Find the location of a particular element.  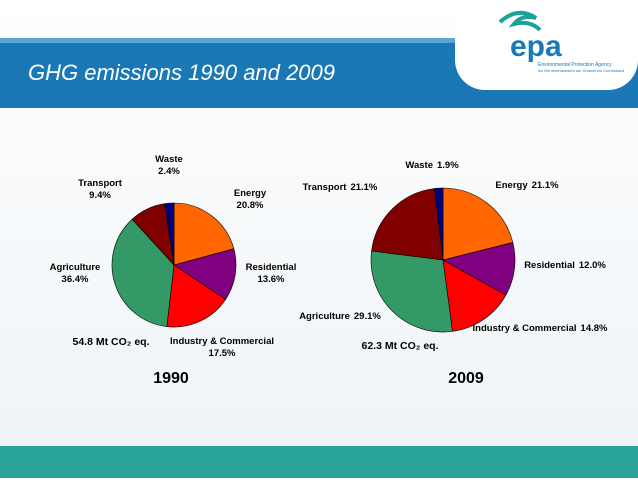

value-label: 1.9% is located at coordinates (448, 165).